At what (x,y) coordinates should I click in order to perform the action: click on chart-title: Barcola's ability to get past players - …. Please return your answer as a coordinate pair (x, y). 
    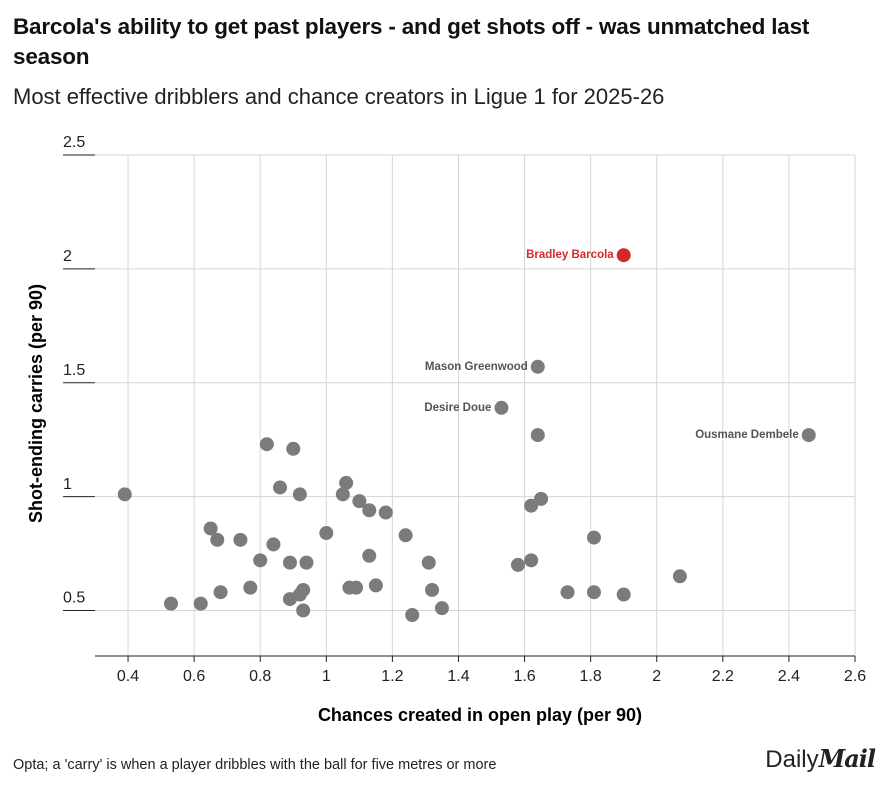
    Looking at the image, I should click on (411, 41).